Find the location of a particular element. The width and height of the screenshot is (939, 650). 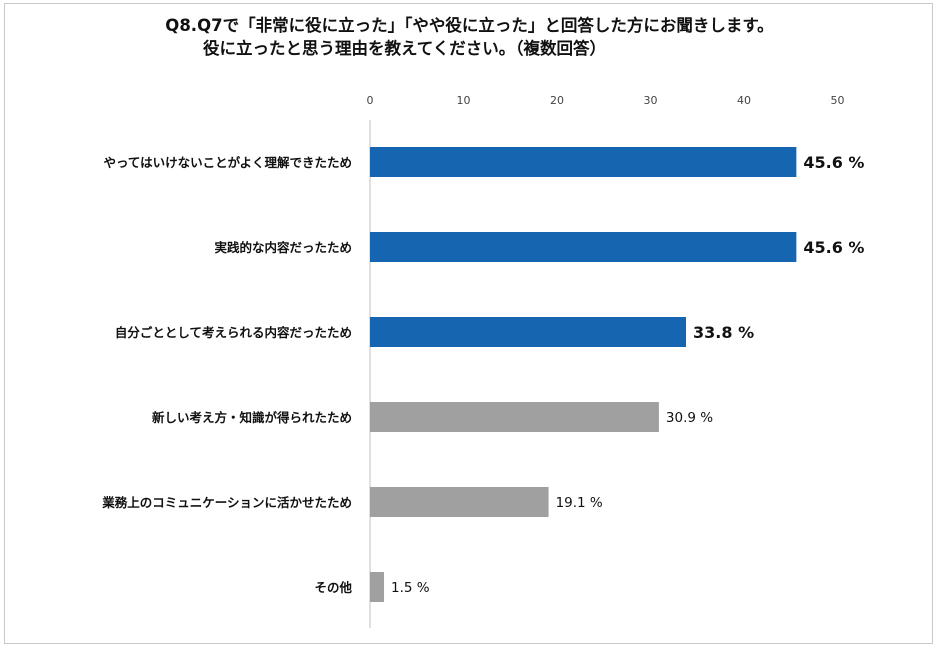

title-line-2: 役に立ったと思う理由を教えてください。（複数回答） is located at coordinates (404, 48).